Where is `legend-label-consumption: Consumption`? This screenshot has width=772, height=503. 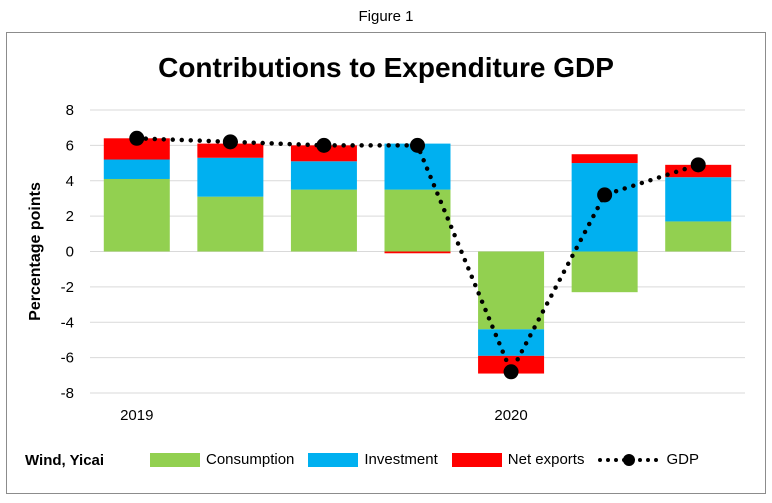
legend-label-consumption: Consumption is located at coordinates (250, 459).